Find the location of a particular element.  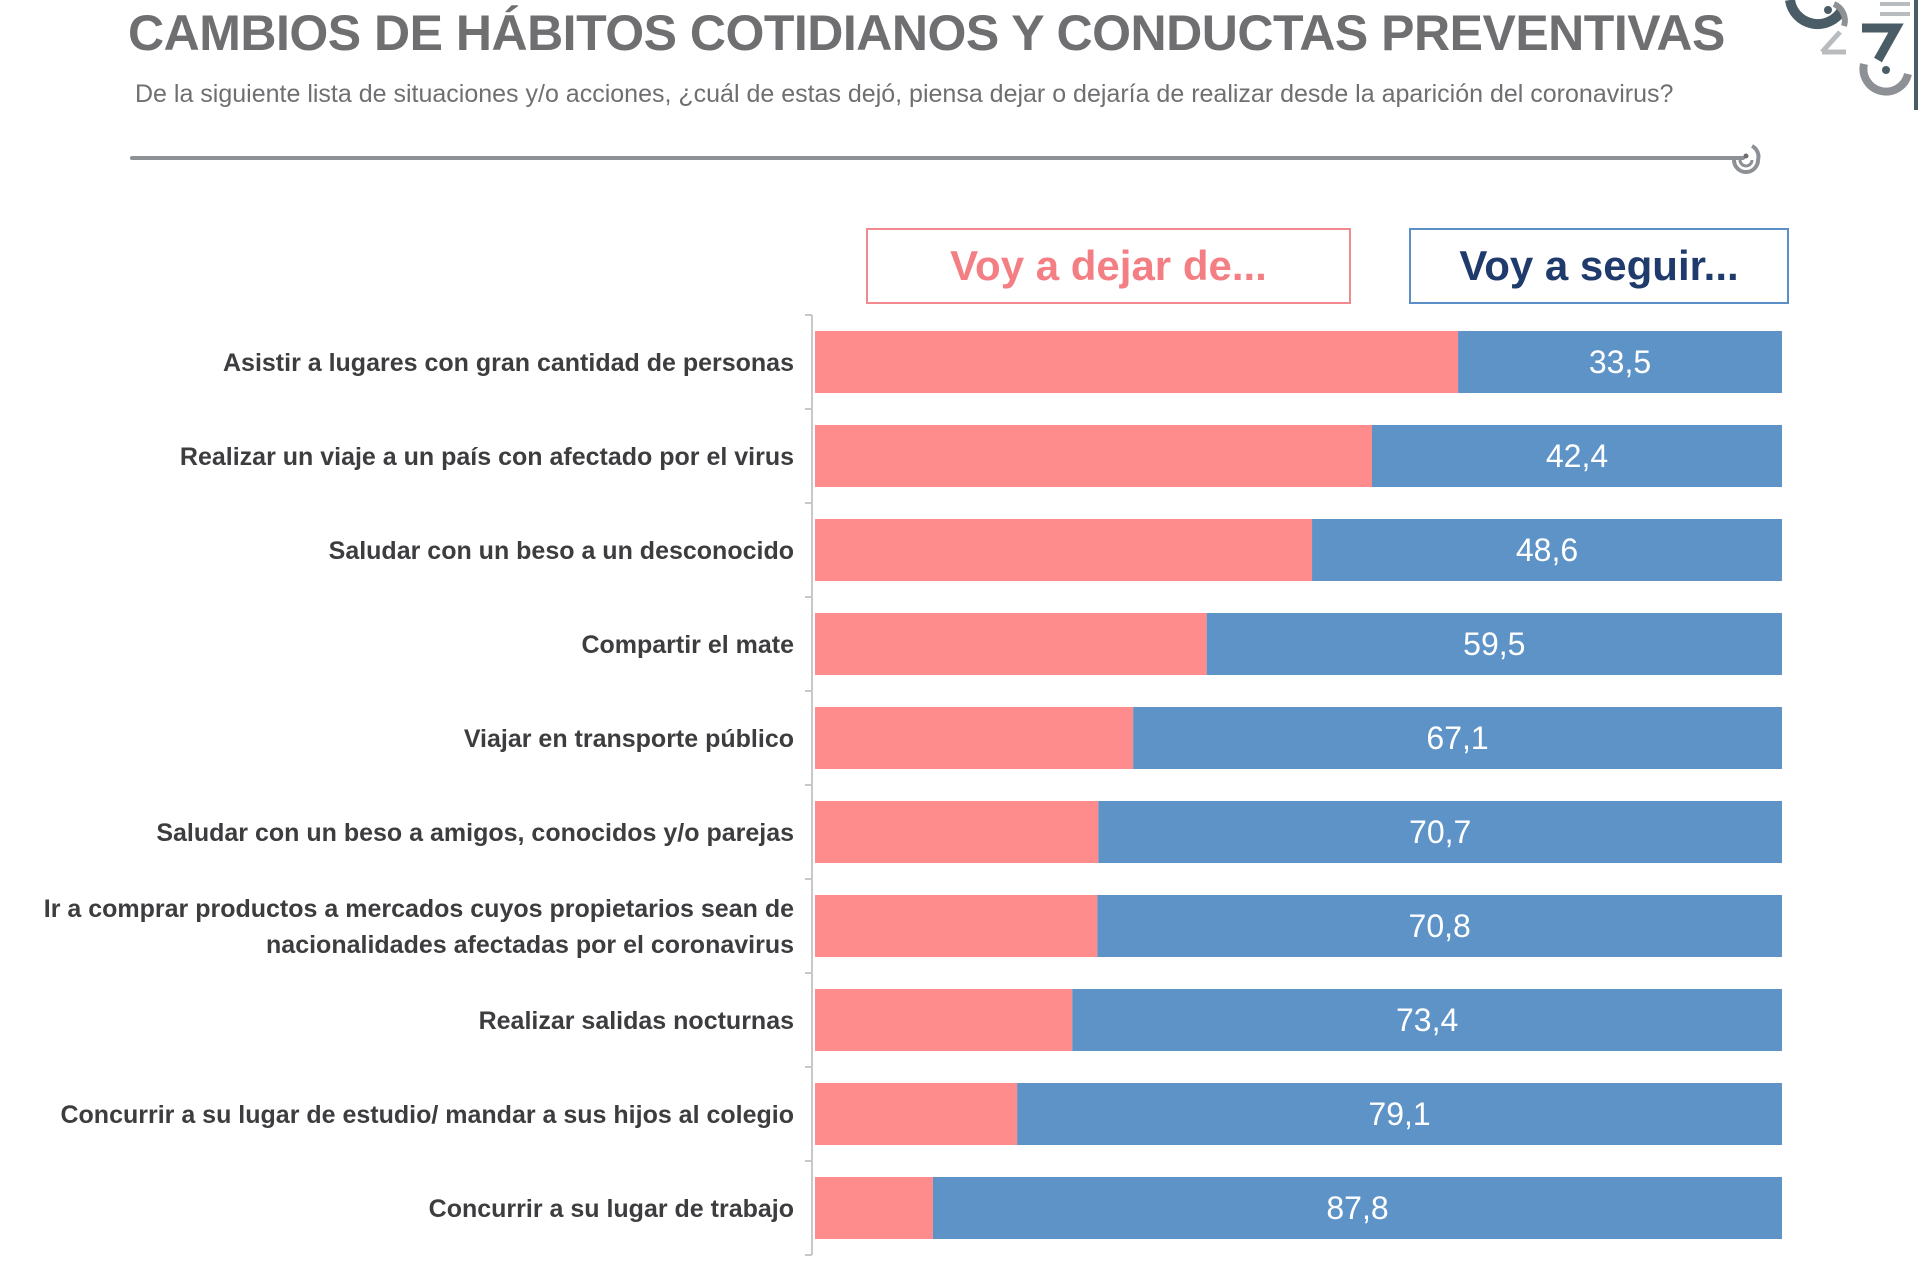

data-label-seguir: 79,1 is located at coordinates (1399, 1114).